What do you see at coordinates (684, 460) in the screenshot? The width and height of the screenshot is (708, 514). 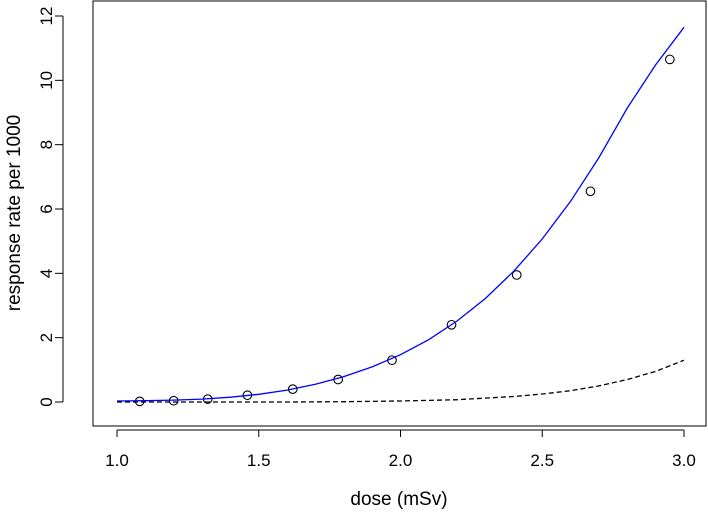 I see `x-tick-label: 3.0` at bounding box center [684, 460].